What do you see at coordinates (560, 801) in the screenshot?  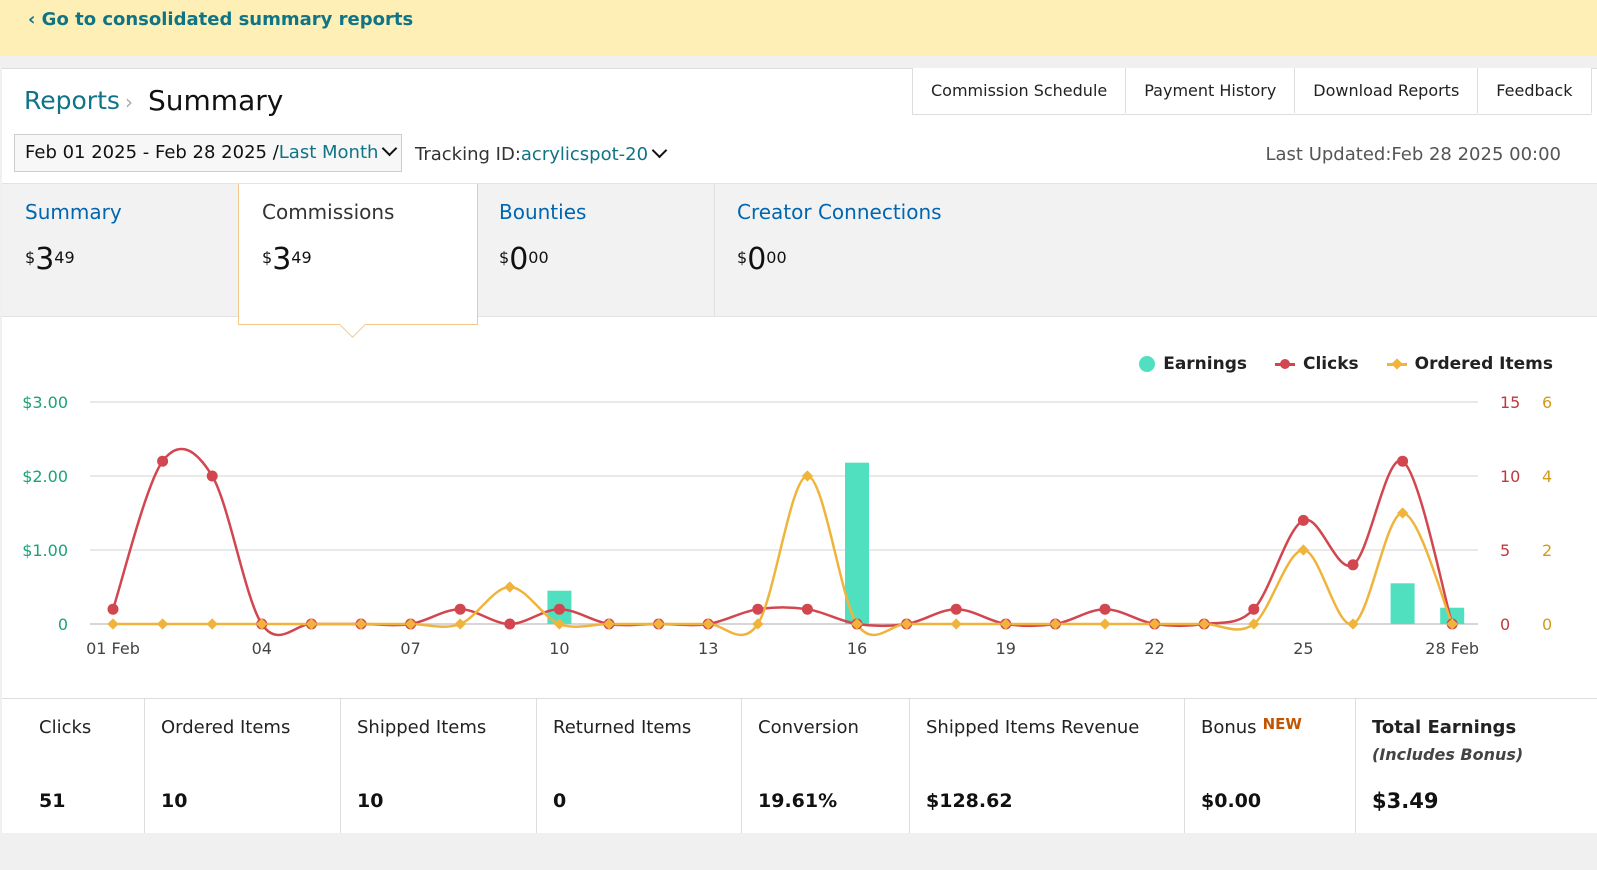 I see `stat-value: 0` at bounding box center [560, 801].